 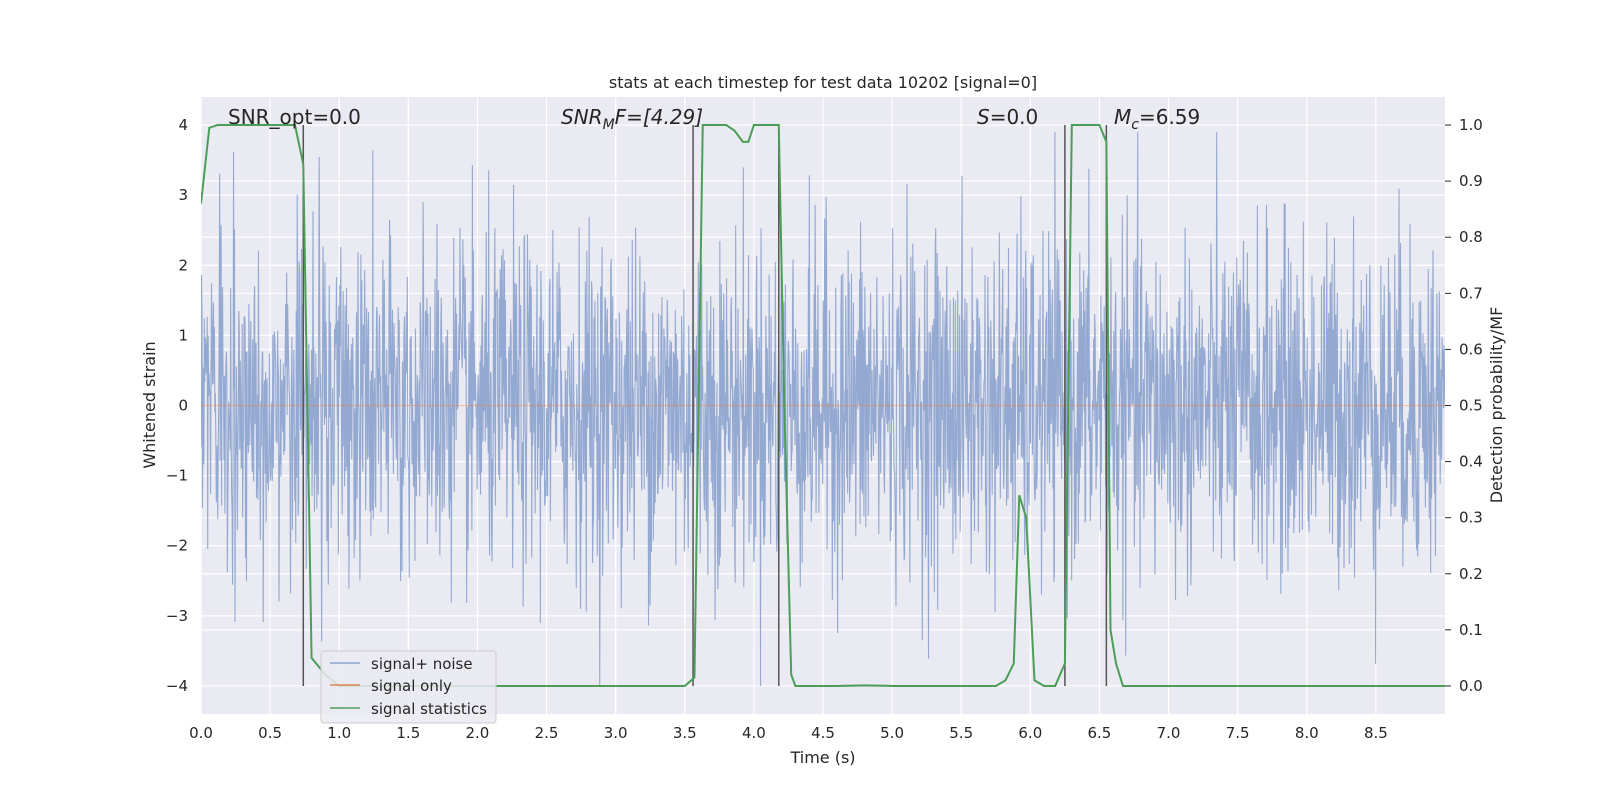 What do you see at coordinates (892, 733) in the screenshot?
I see `x-tick-label: 5.0` at bounding box center [892, 733].